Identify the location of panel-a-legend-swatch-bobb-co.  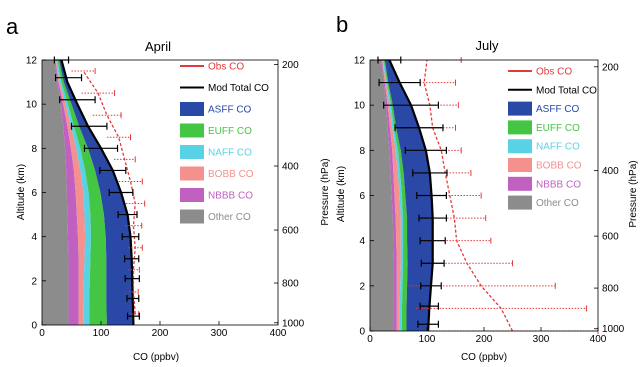
(192, 173).